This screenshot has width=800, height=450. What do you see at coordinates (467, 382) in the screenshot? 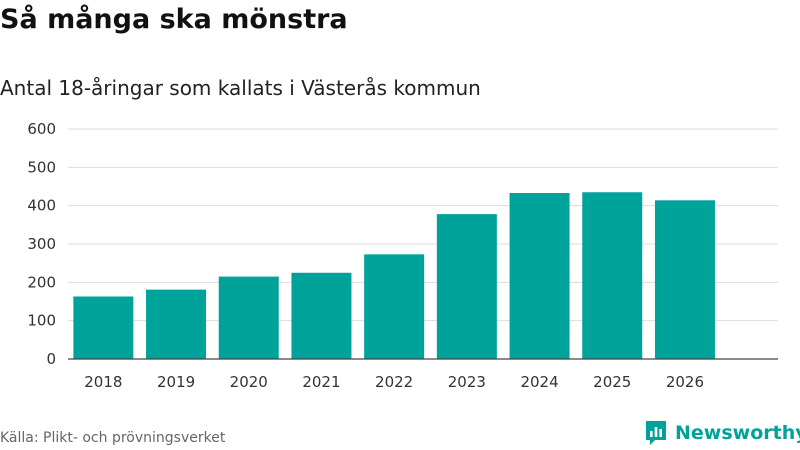
I see `x-tick-label: 2023` at bounding box center [467, 382].